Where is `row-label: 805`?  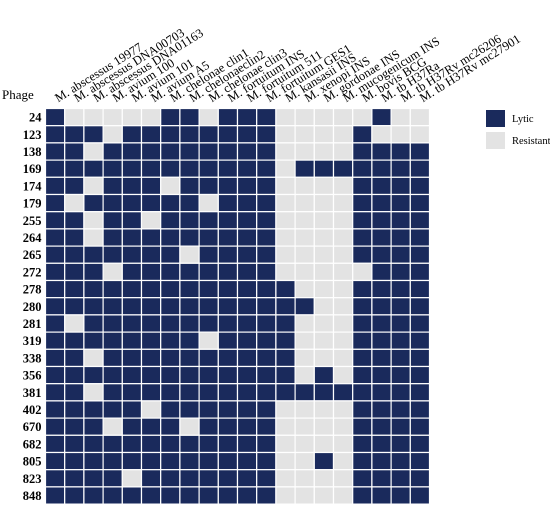 row-label: 805 is located at coordinates (32, 462).